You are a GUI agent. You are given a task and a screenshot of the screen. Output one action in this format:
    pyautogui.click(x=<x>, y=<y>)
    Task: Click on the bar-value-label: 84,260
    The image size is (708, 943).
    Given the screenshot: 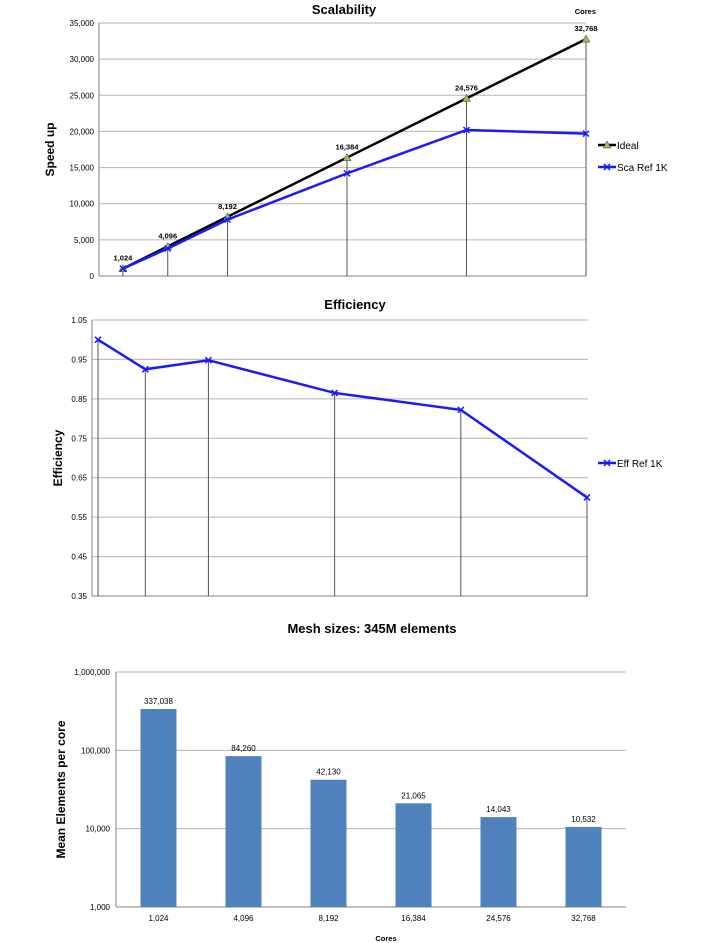 What is the action you would take?
    pyautogui.click(x=243, y=748)
    